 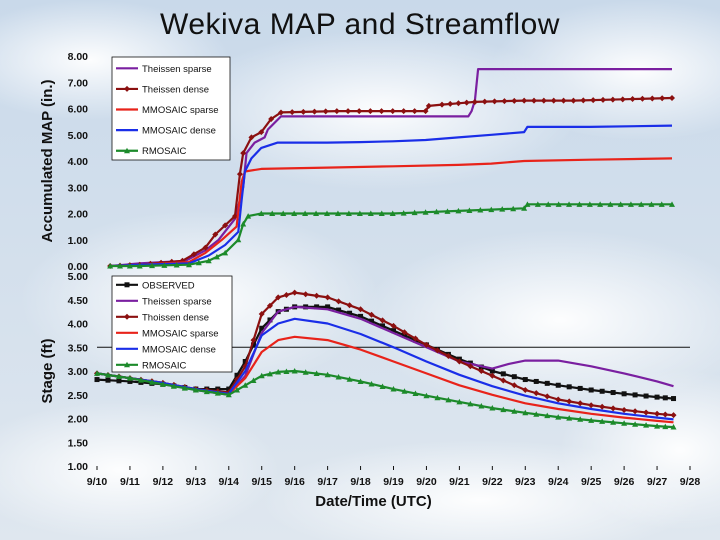 I want to click on y-tick-label: 1.00, so click(x=78, y=467).